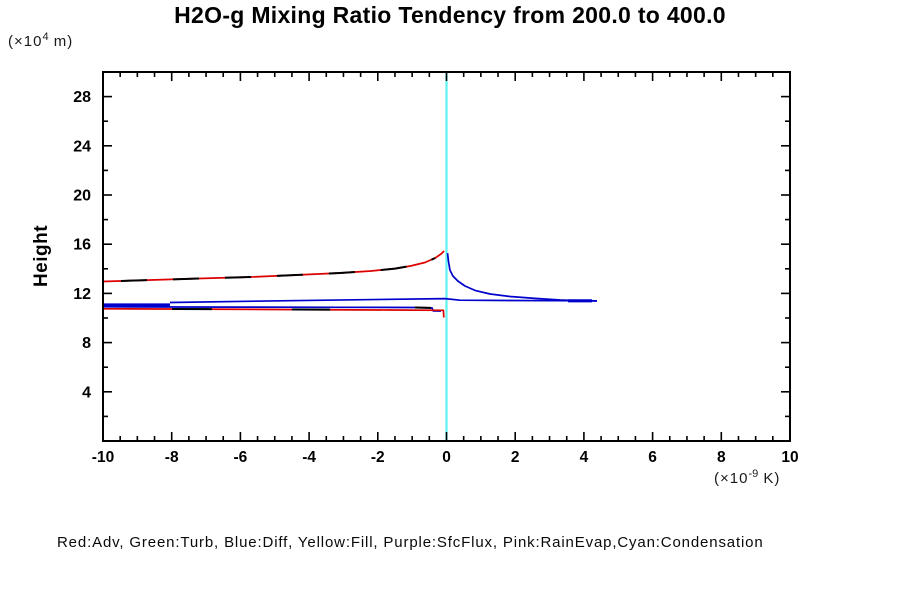  What do you see at coordinates (103, 457) in the screenshot?
I see `x-tick-label: -10` at bounding box center [103, 457].